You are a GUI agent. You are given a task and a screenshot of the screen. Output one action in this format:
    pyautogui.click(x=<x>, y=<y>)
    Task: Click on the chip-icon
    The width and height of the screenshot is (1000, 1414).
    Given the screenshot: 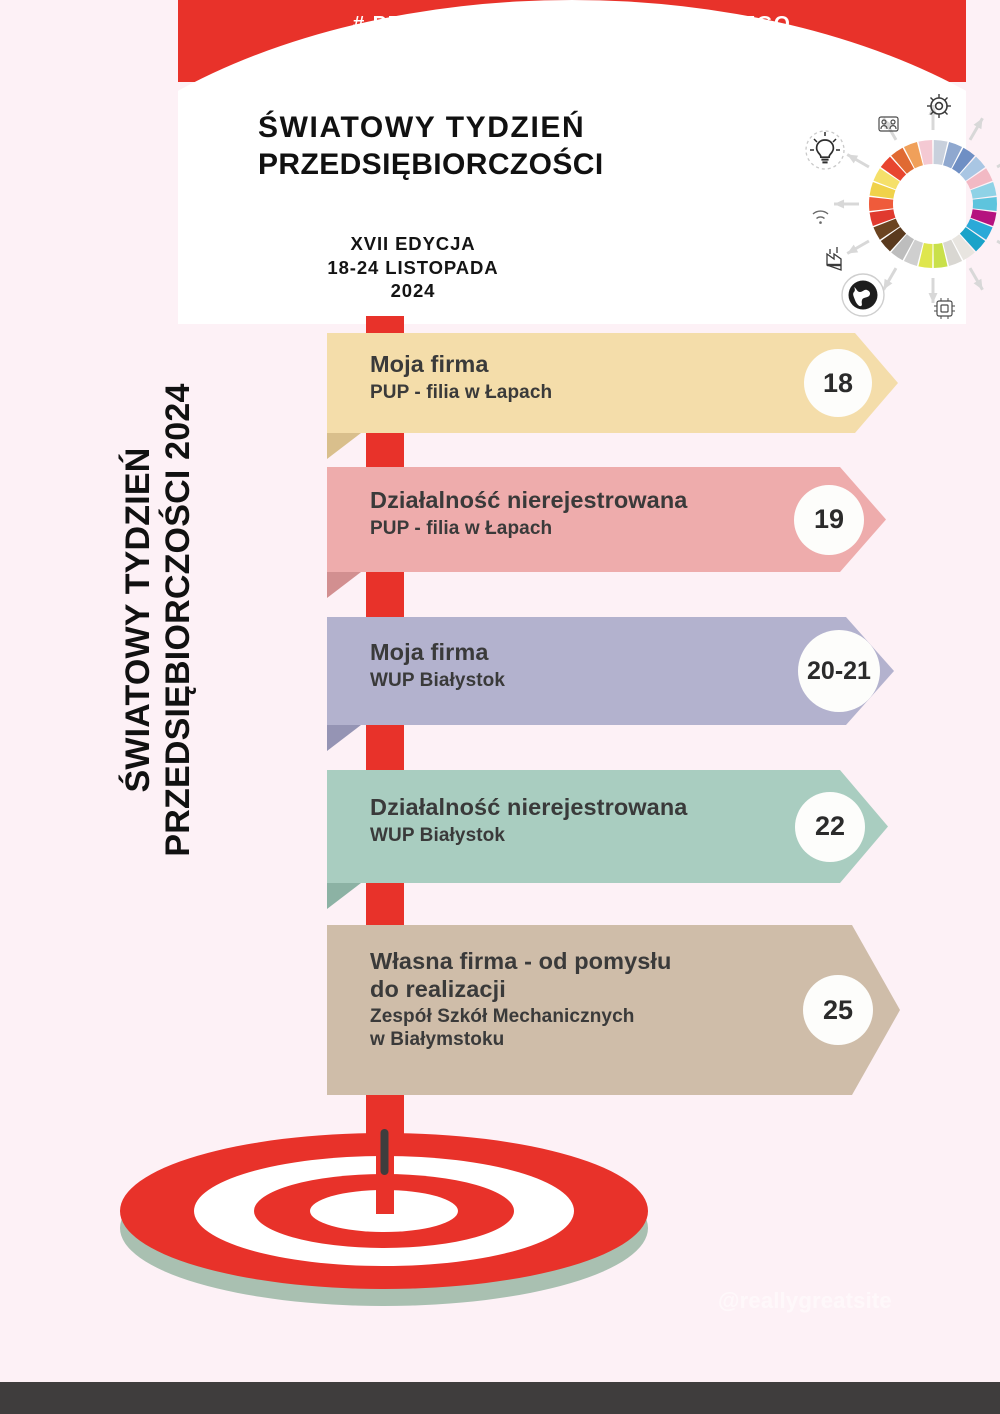 What is the action you would take?
    pyautogui.click(x=944, y=308)
    